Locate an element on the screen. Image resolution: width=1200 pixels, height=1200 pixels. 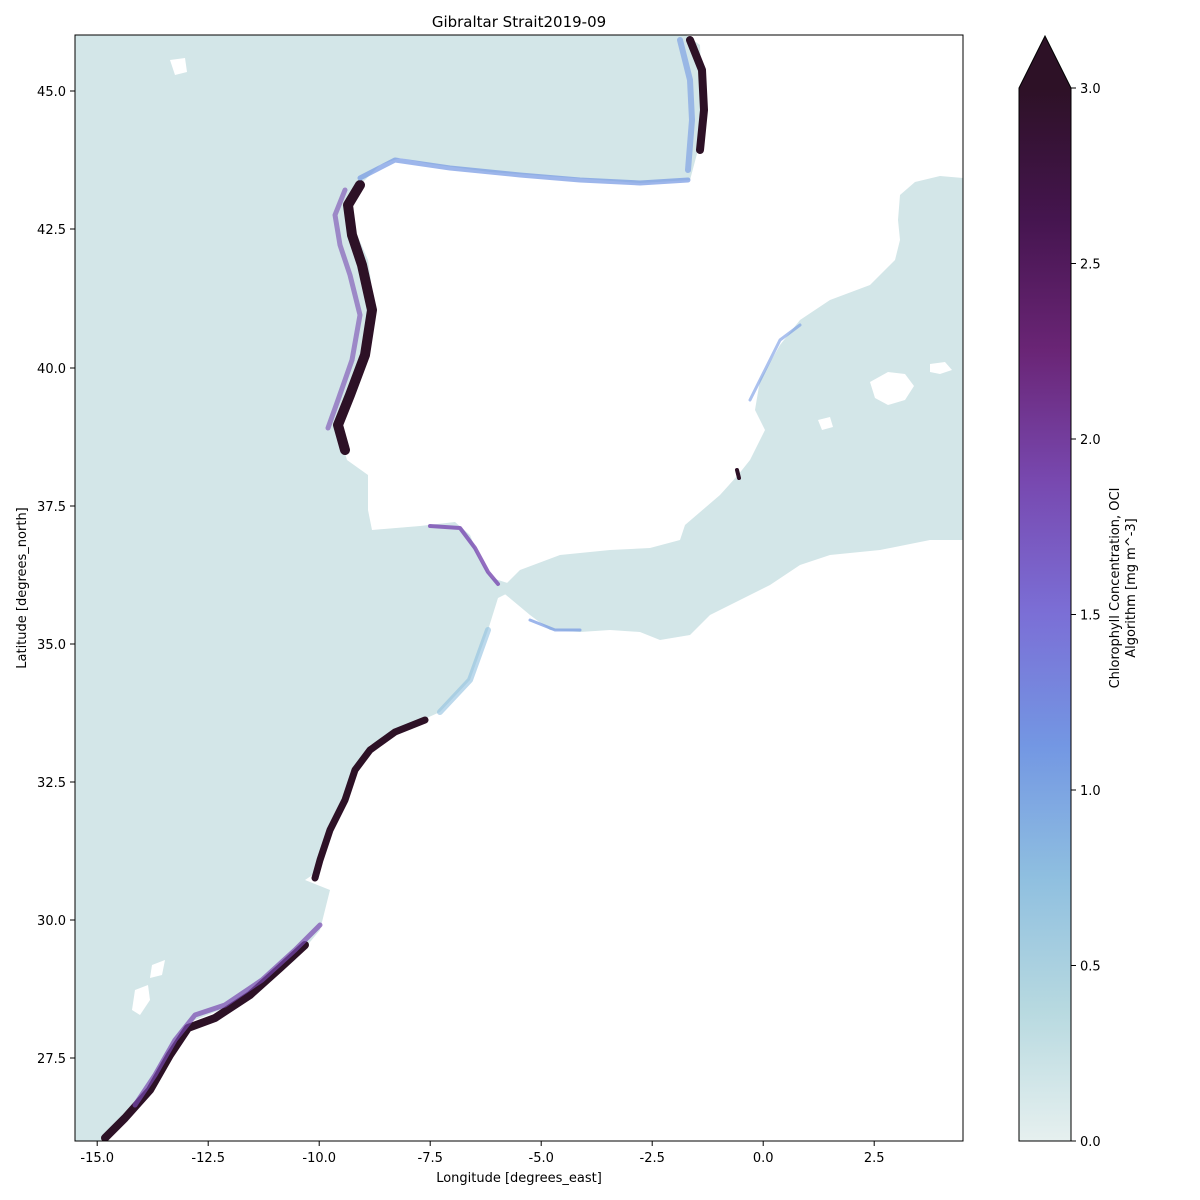
morocco-coast-halo is located at coordinates (464, 671).